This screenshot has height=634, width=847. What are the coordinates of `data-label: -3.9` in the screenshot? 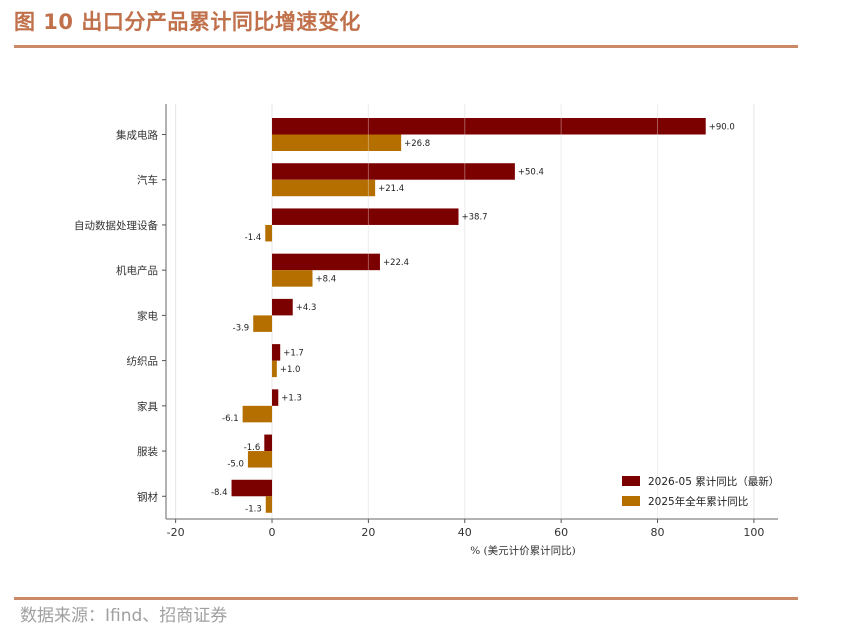 It's located at (241, 329).